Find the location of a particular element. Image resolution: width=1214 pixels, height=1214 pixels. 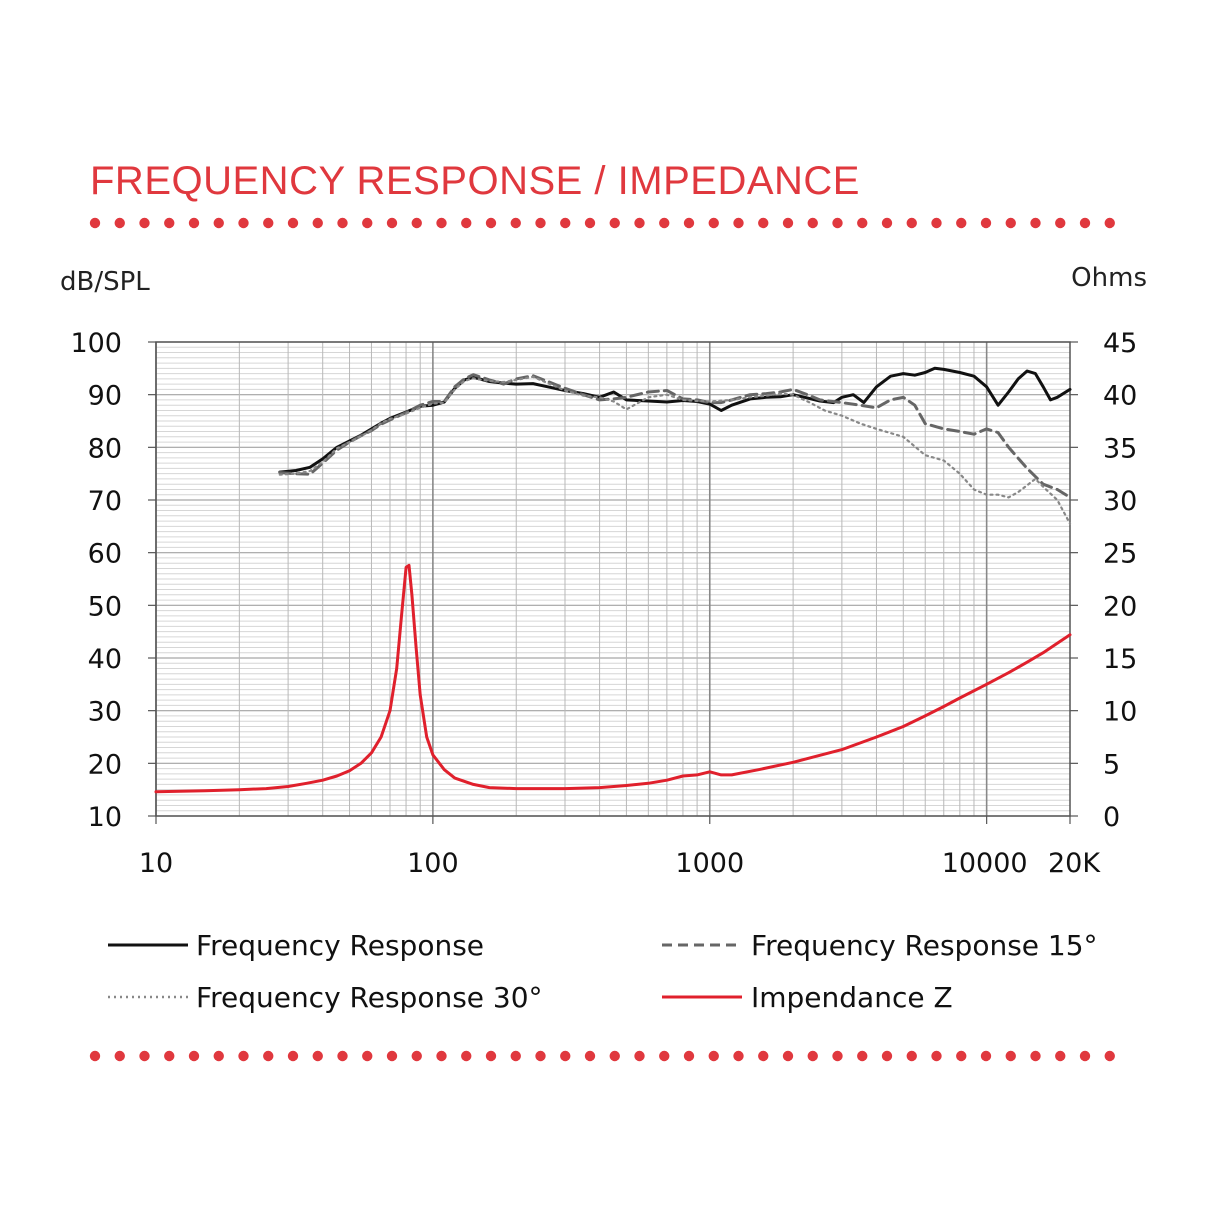

x-tick-label: 10 is located at coordinates (156, 863).